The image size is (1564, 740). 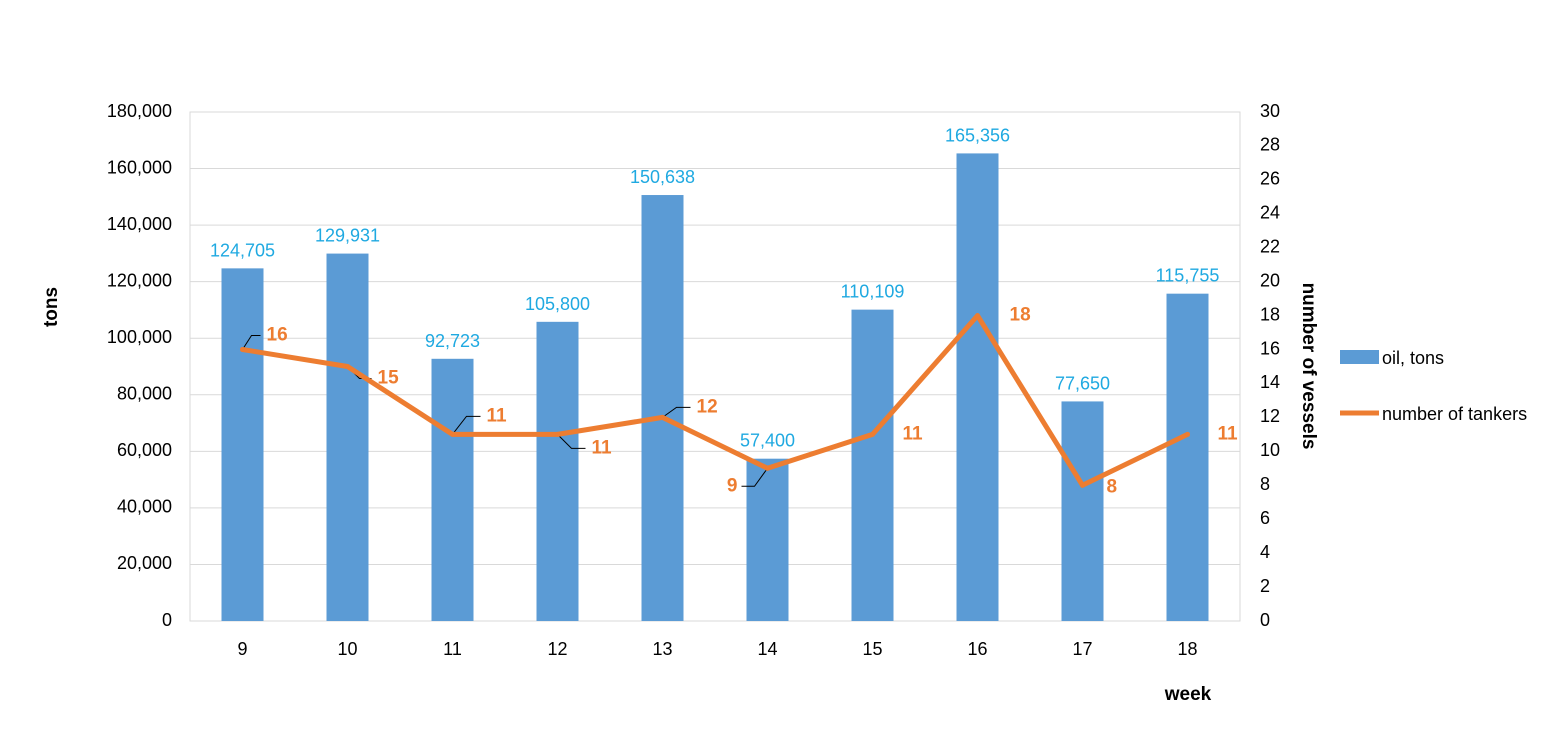 What do you see at coordinates (662, 649) in the screenshot?
I see `x-tick-label: 13` at bounding box center [662, 649].